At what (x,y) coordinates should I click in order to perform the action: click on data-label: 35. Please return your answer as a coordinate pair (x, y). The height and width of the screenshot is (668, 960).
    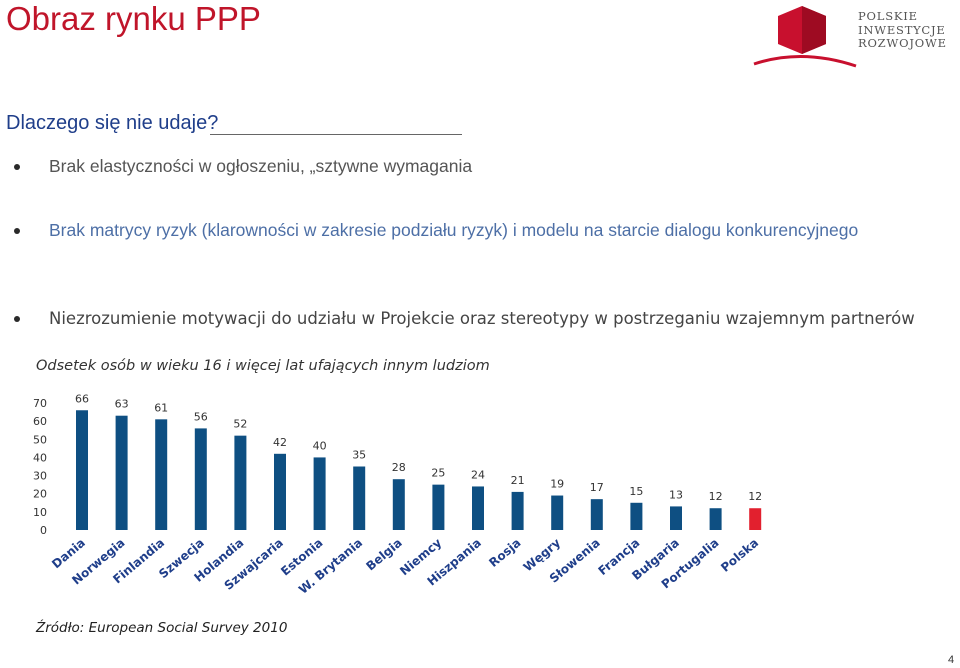
    Looking at the image, I should click on (359, 455).